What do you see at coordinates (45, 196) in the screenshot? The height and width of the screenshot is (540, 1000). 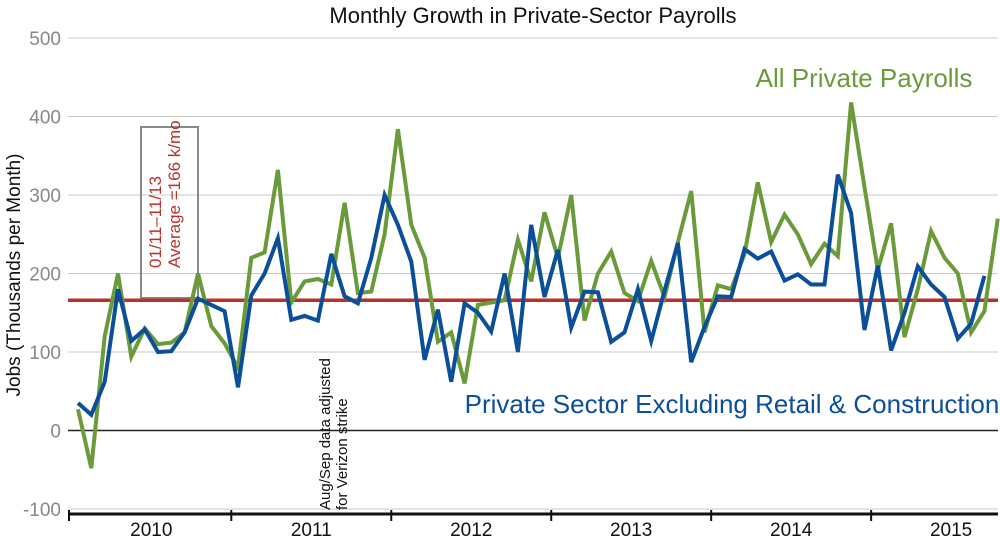 I see `y-tick-label: 300` at bounding box center [45, 196].